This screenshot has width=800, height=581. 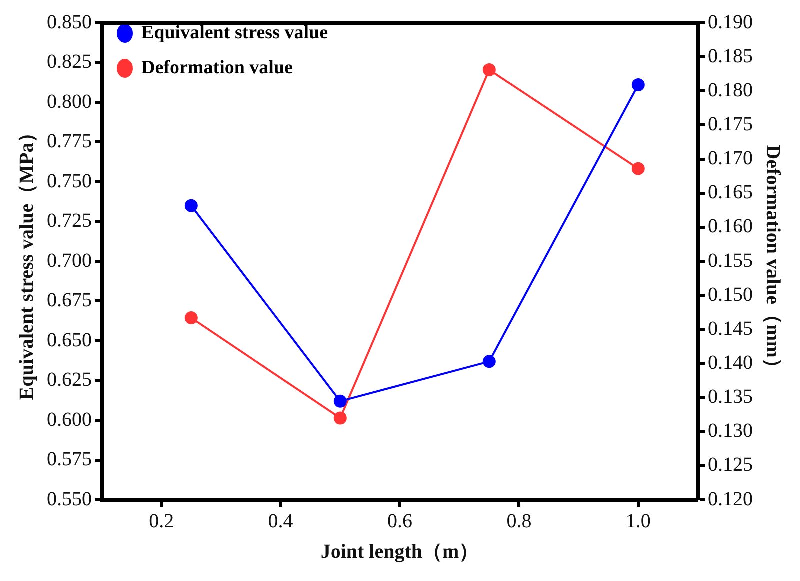 What do you see at coordinates (730, 90) in the screenshot?
I see `y2-tick-label: 0.180` at bounding box center [730, 90].